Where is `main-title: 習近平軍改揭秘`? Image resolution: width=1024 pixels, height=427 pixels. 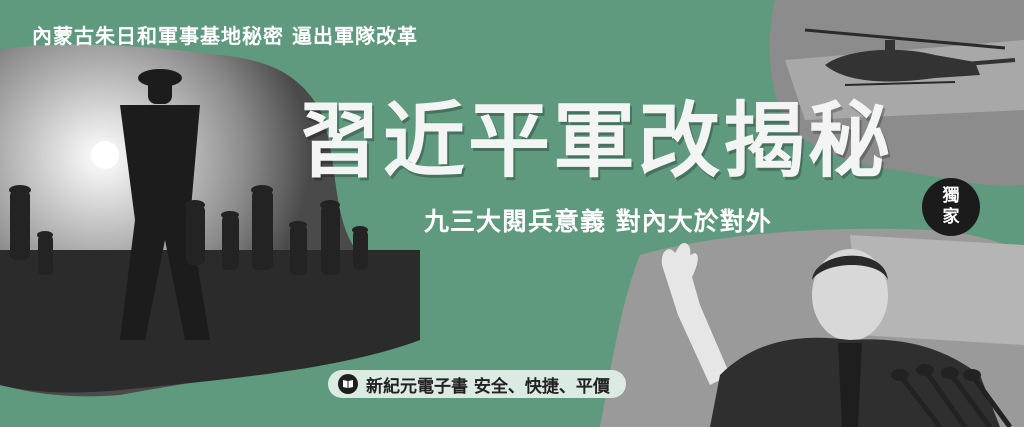 main-title: 習近平軍改揭秘 is located at coordinates (596, 141).